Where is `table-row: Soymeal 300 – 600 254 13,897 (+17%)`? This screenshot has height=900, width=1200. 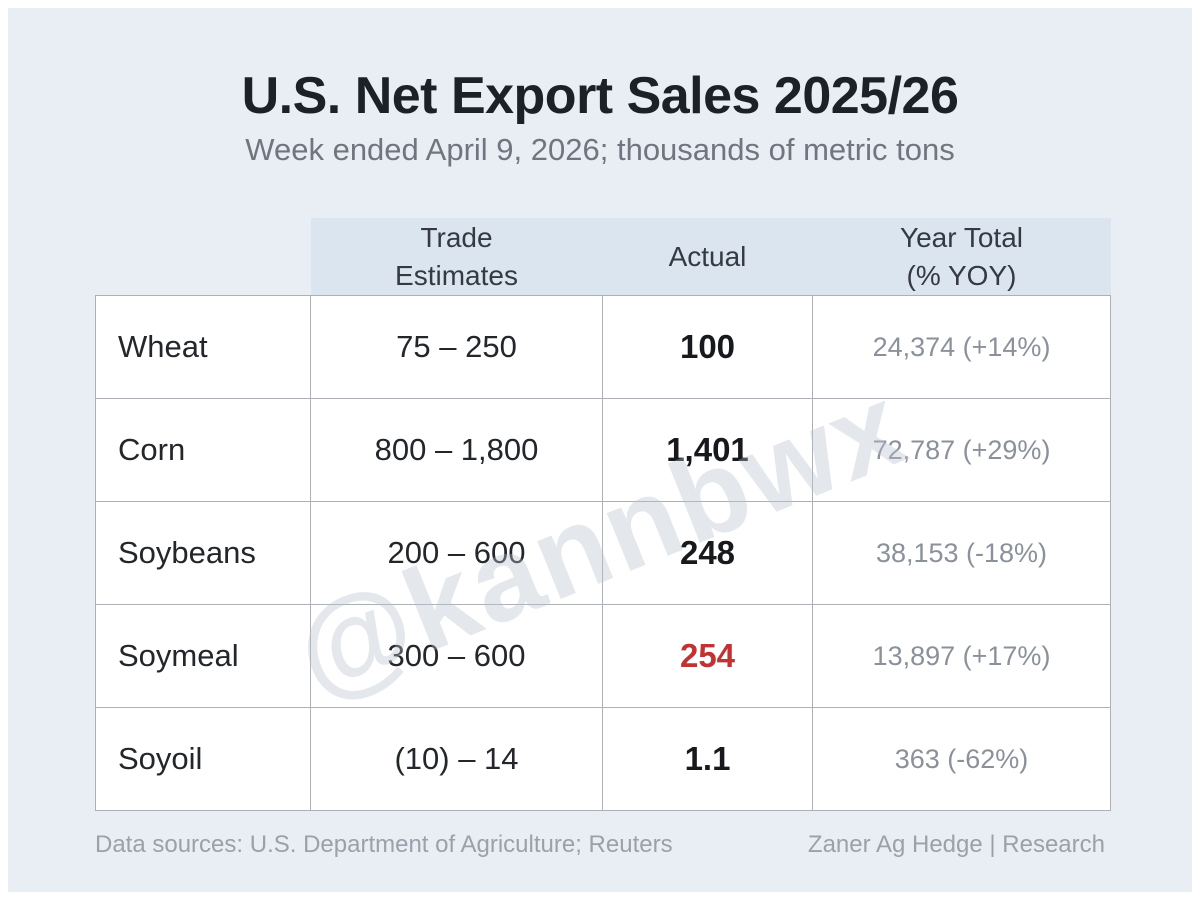 table-row: Soymeal 300 – 600 254 13,897 (+17%) is located at coordinates (603, 656).